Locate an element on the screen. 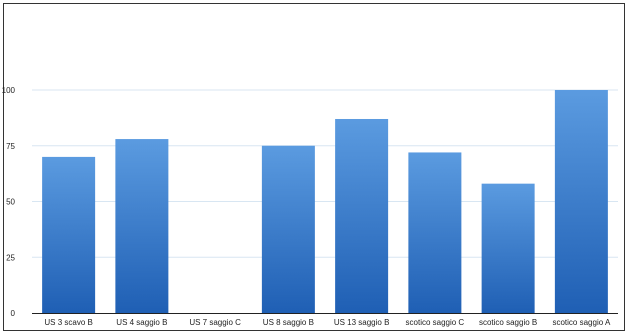 The height and width of the screenshot is (334, 628). y-tick-labels: 0 25 50 75 100 is located at coordinates (9, 202).